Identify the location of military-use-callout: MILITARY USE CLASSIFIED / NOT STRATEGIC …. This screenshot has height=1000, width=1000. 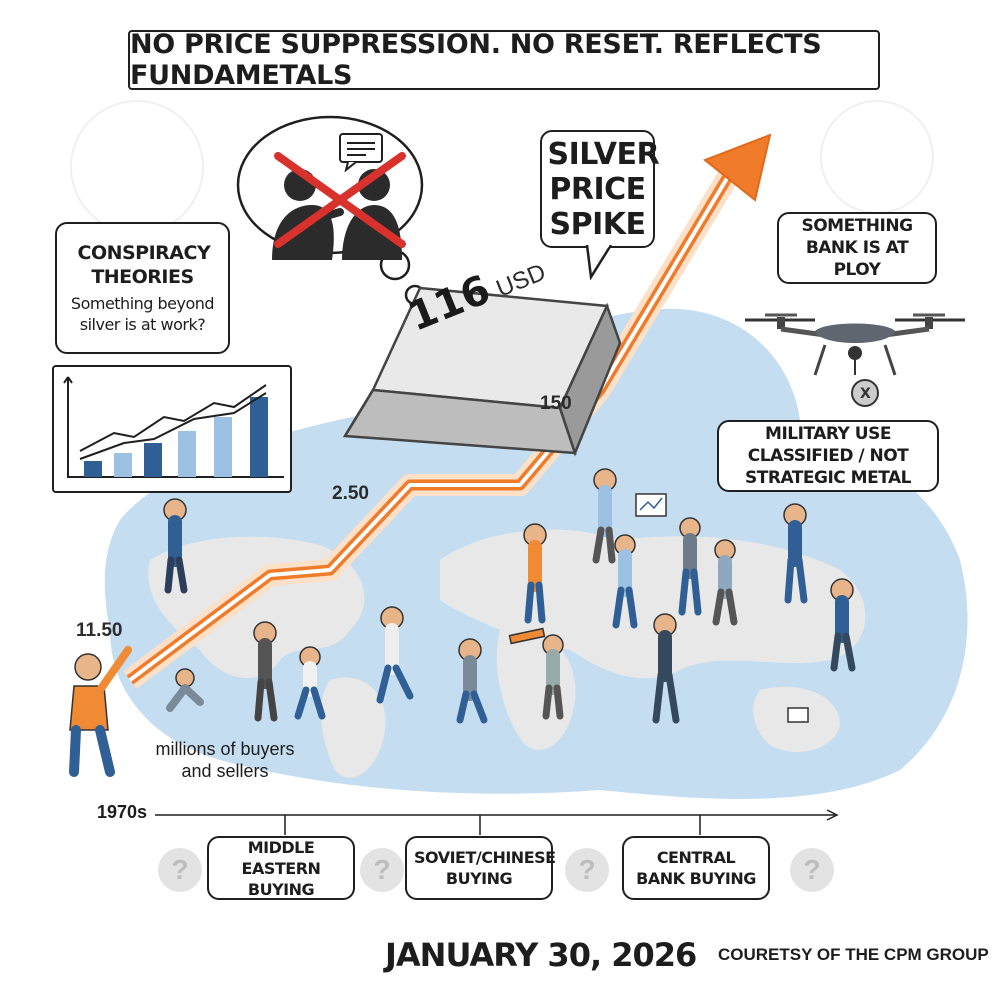
(828, 456).